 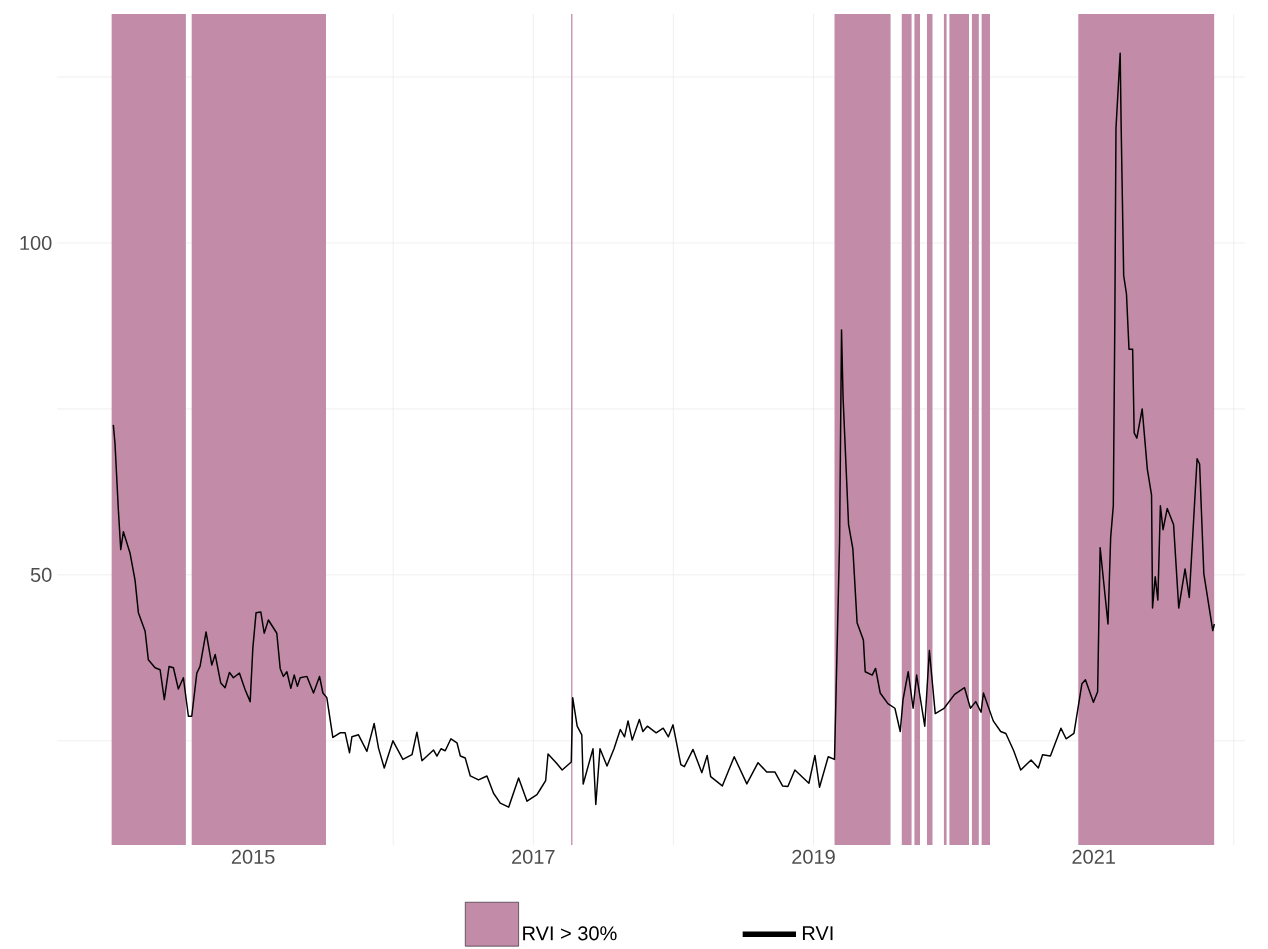 What do you see at coordinates (36, 242) in the screenshot?
I see `y-tick-label: 100` at bounding box center [36, 242].